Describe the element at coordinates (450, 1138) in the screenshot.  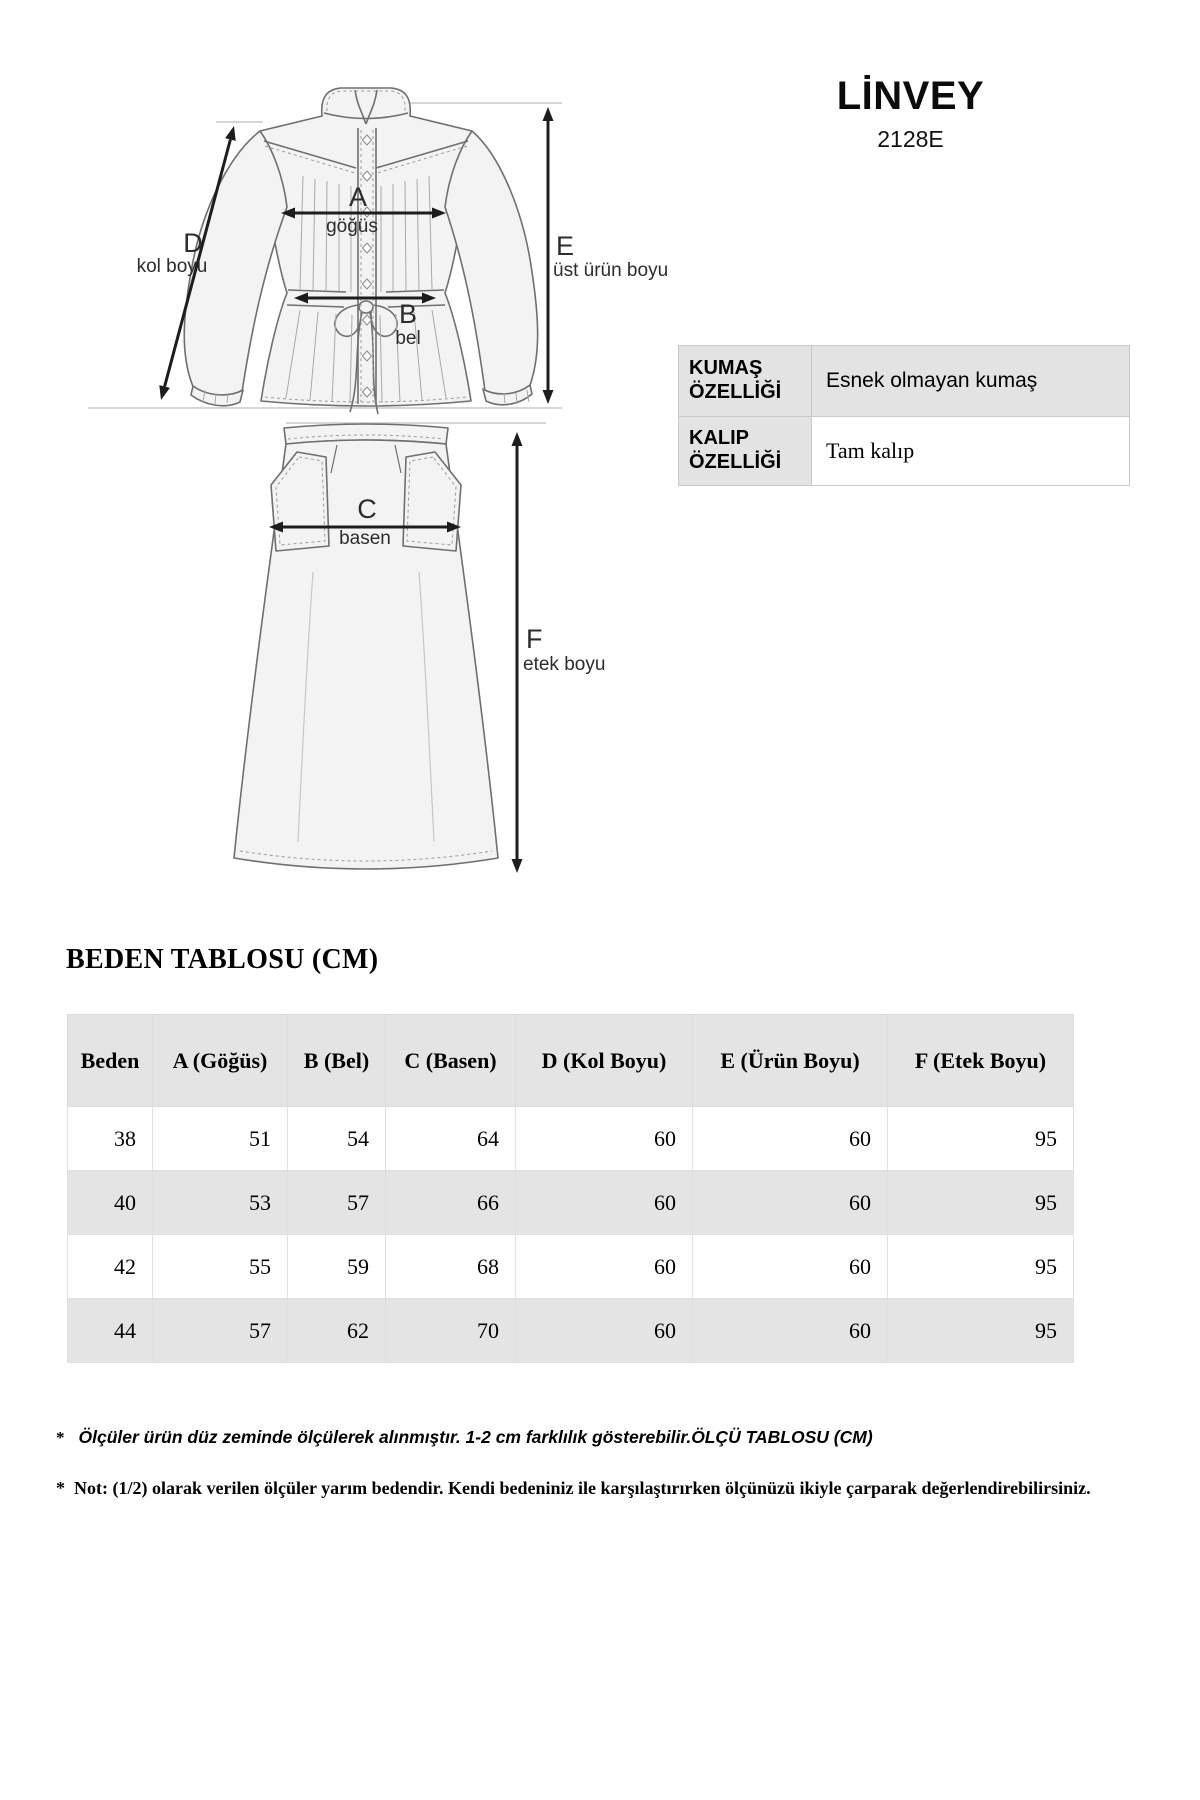
I see `size-value-cell: 64` at that location.